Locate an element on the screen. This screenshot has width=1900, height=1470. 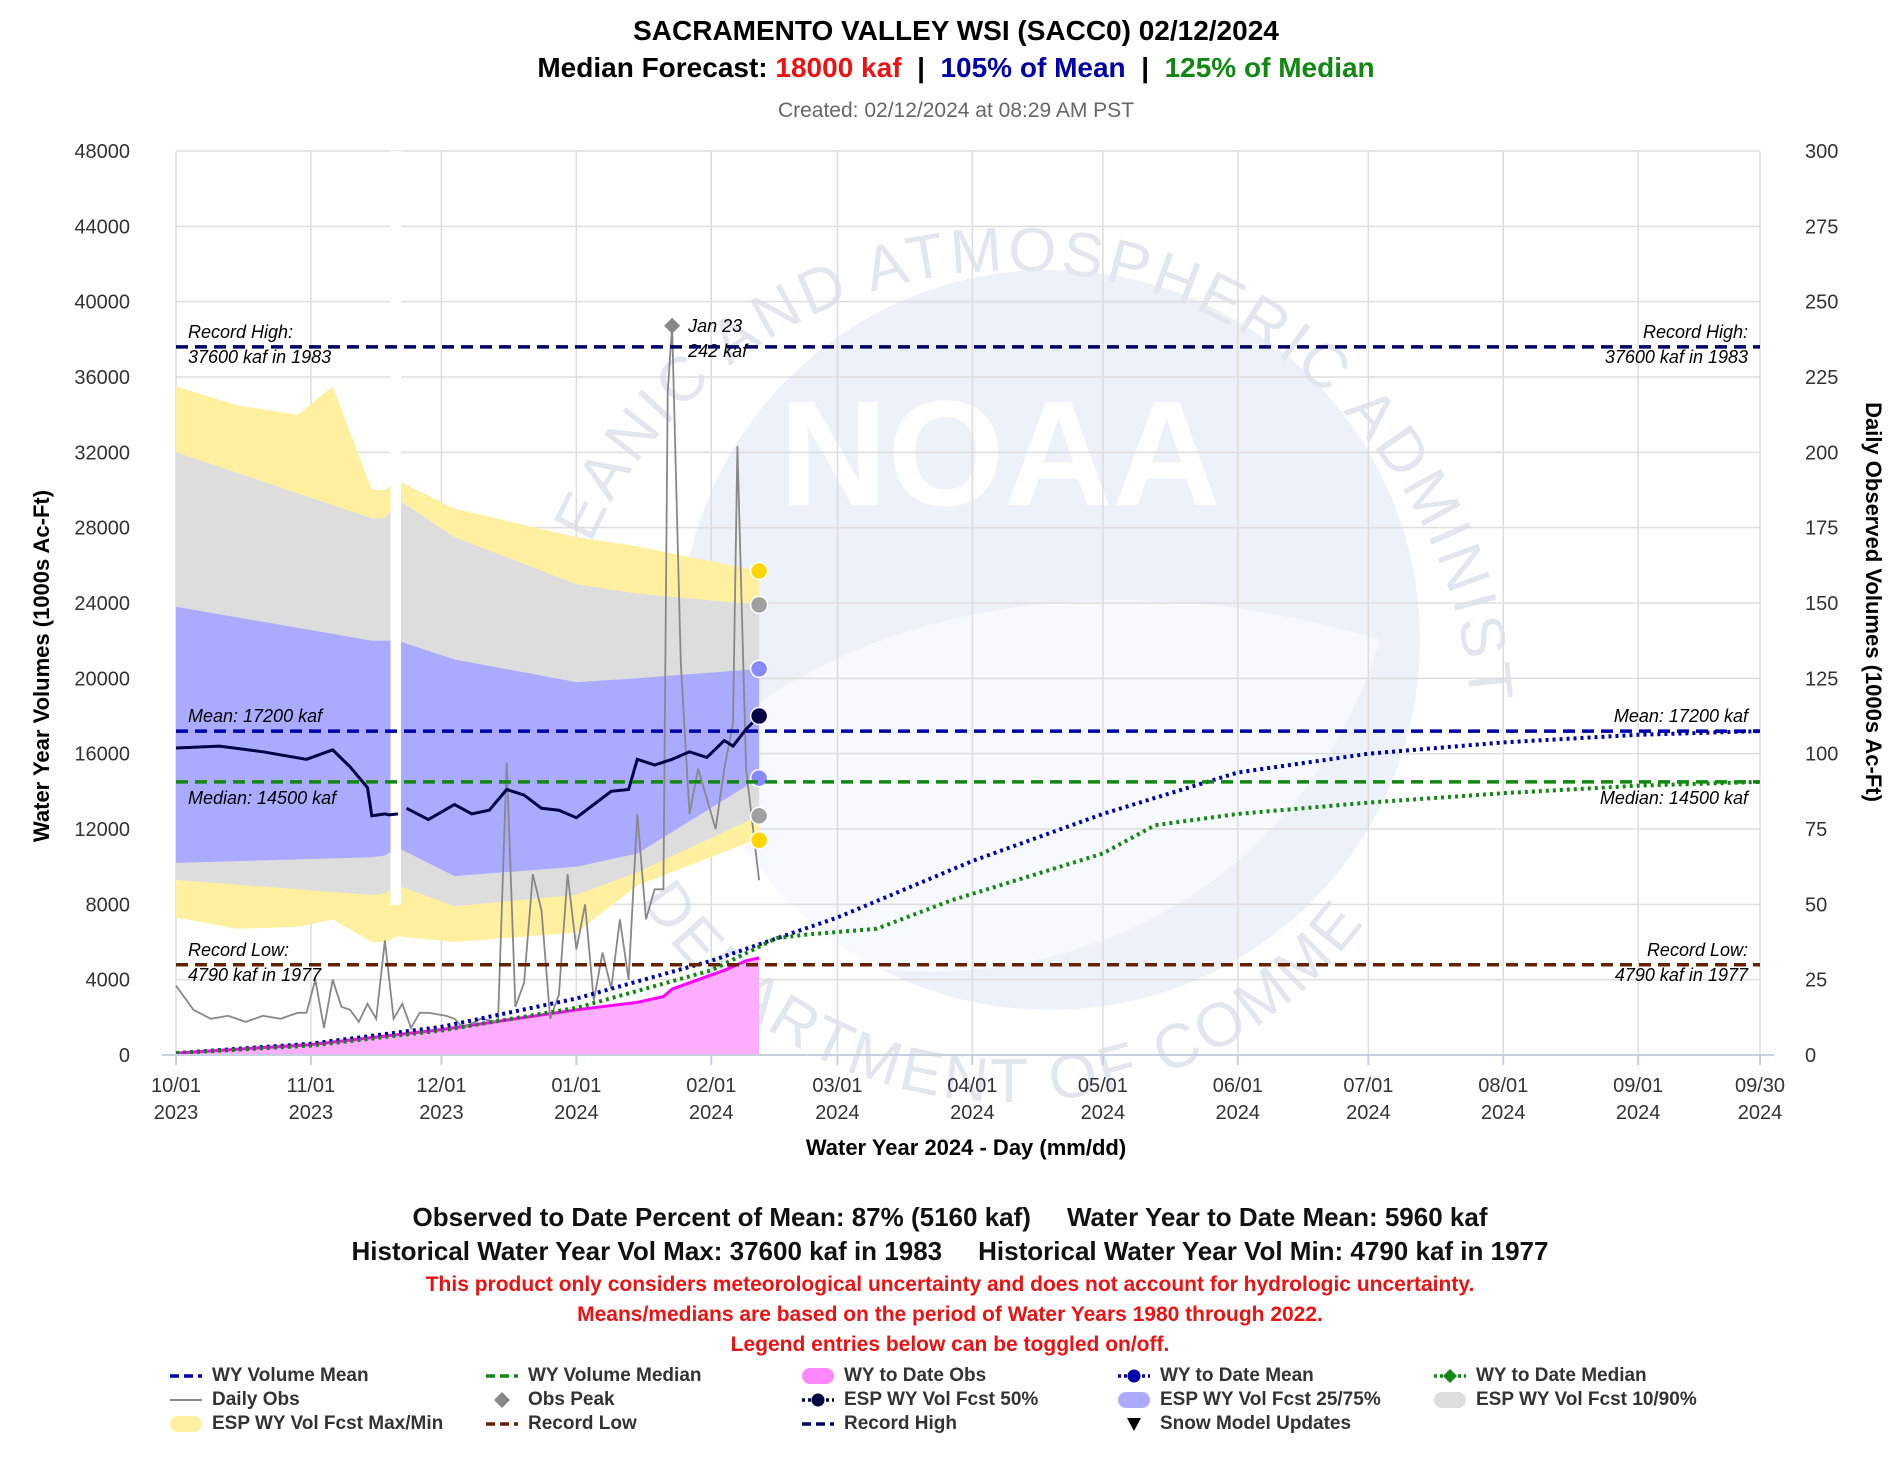
y-tick-label-right: 275 is located at coordinates (1821, 227).